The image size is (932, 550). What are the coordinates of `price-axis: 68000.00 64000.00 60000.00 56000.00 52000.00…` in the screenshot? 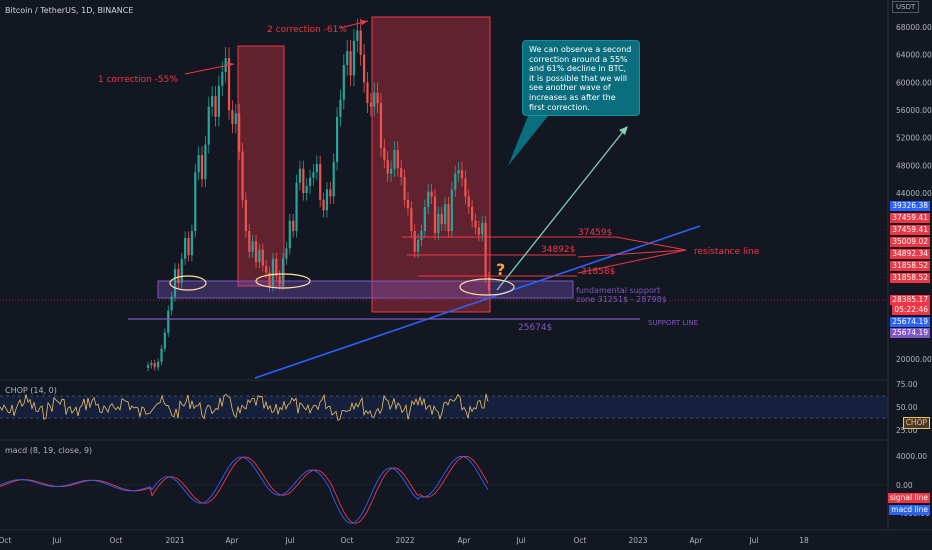 It's located at (914, 193).